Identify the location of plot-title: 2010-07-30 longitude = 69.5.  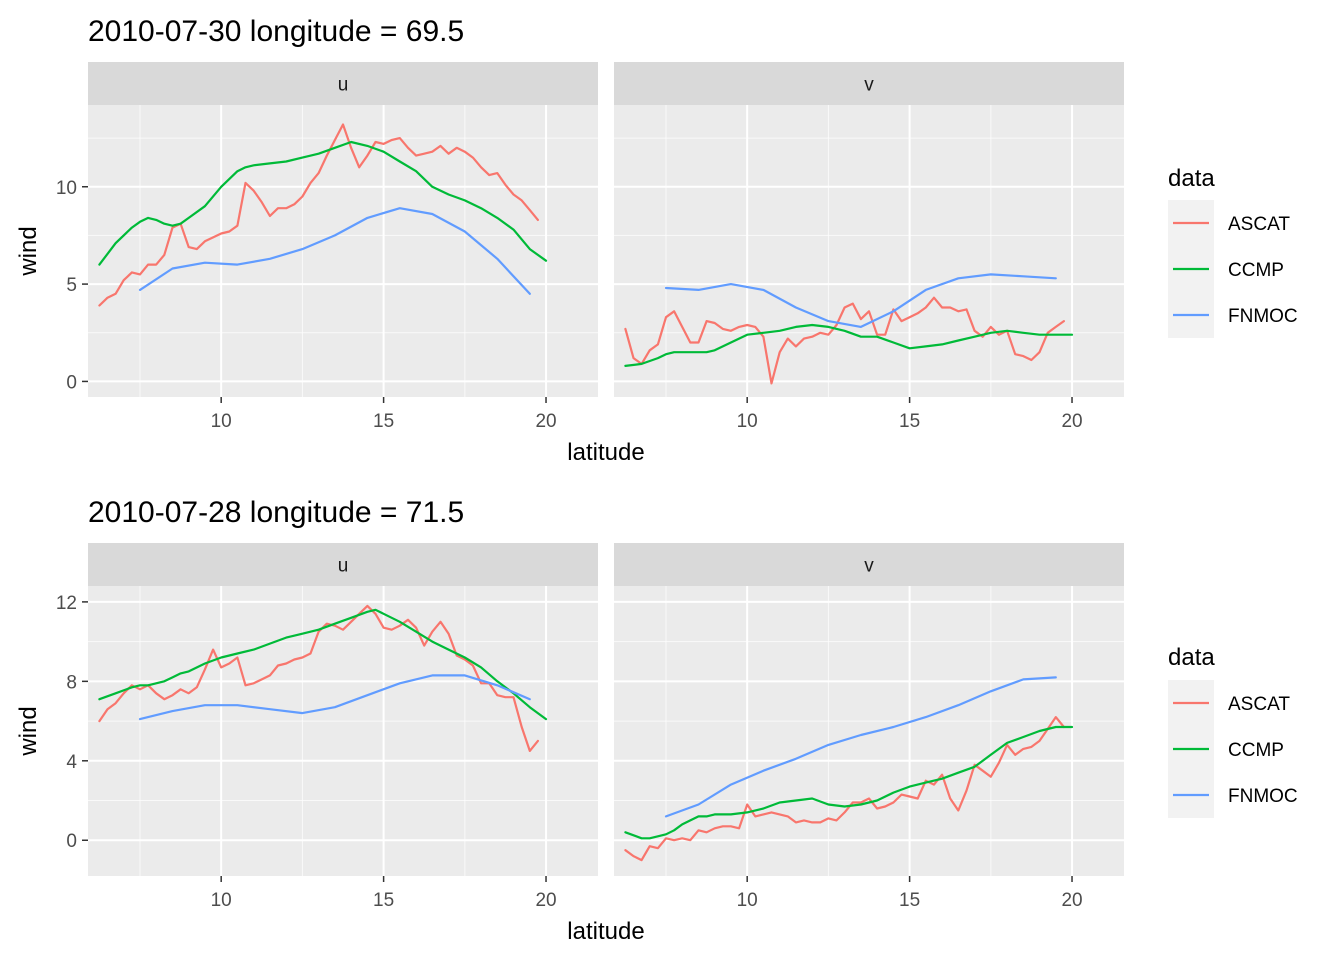
(276, 31).